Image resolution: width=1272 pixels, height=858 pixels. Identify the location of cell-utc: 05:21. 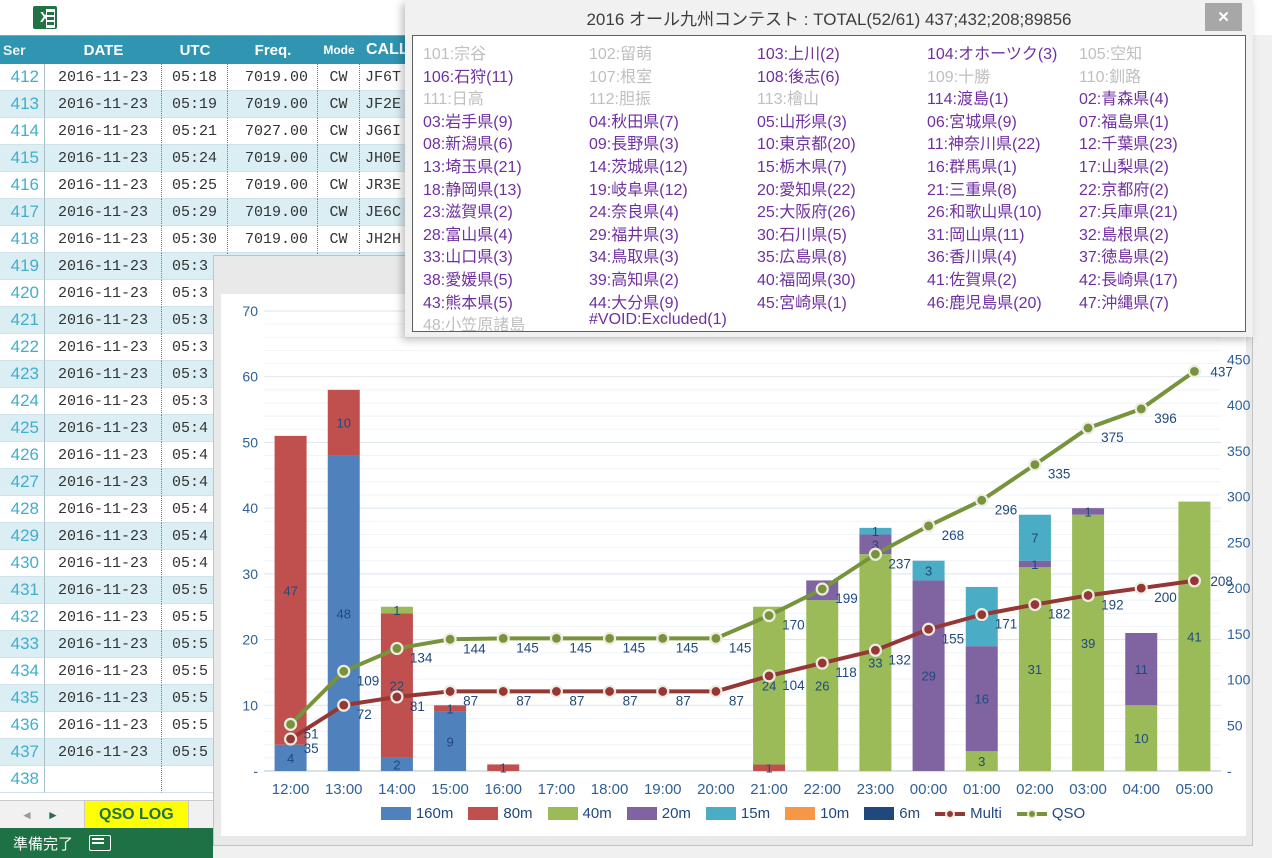
(195, 131).